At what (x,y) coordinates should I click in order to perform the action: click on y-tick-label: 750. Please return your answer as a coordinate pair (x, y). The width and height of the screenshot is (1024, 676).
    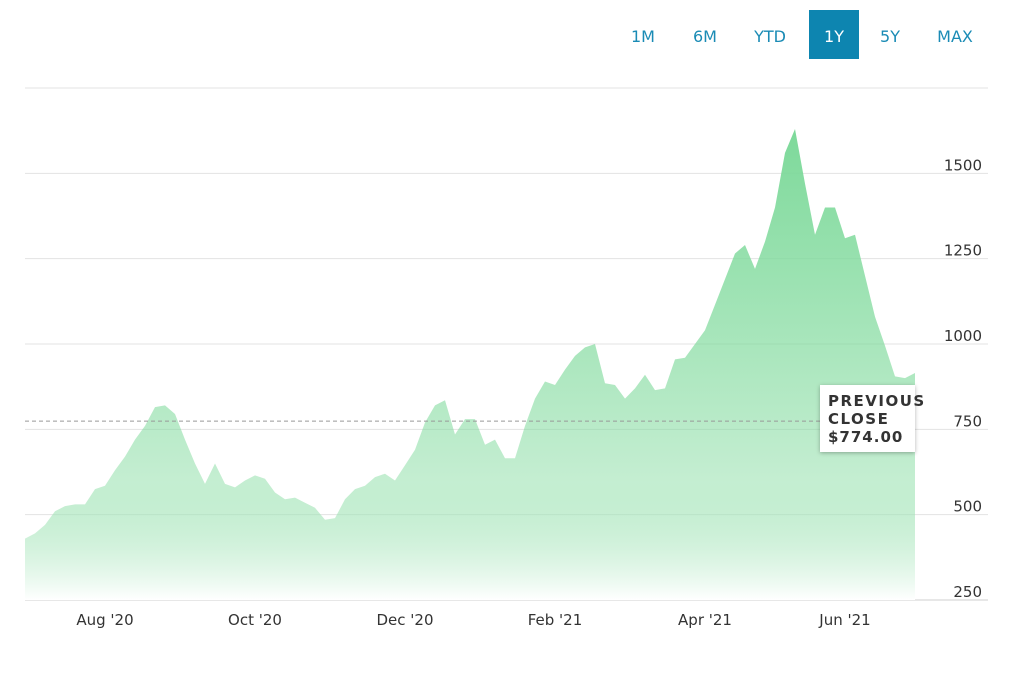
    Looking at the image, I should click on (967, 421).